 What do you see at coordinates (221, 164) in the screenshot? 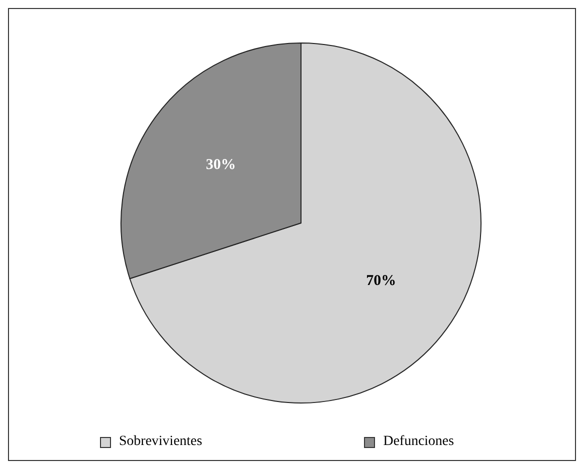
I see `data-label: 30%` at bounding box center [221, 164].